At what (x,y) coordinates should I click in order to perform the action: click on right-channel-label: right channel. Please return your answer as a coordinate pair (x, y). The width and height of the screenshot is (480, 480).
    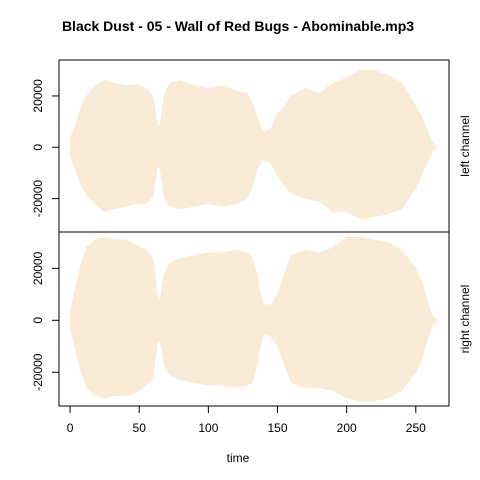
    Looking at the image, I should click on (465, 319).